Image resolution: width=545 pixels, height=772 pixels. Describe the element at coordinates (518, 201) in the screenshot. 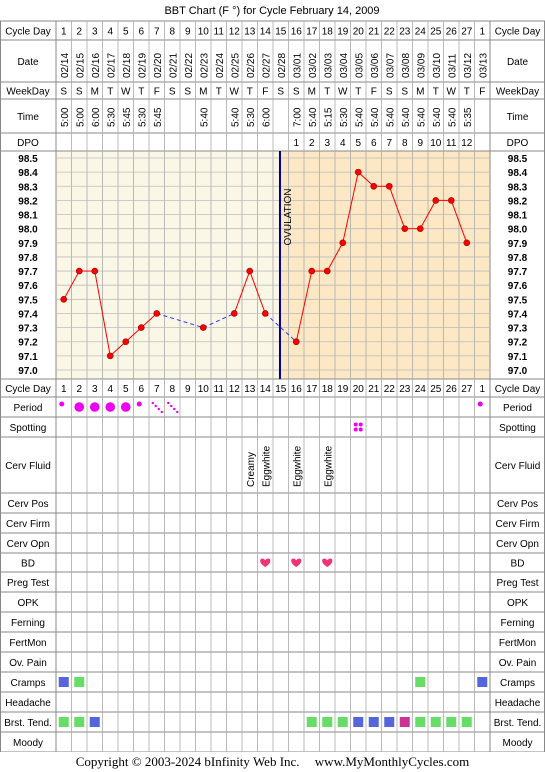

I see `y-tick-label-right: 98.2` at that location.